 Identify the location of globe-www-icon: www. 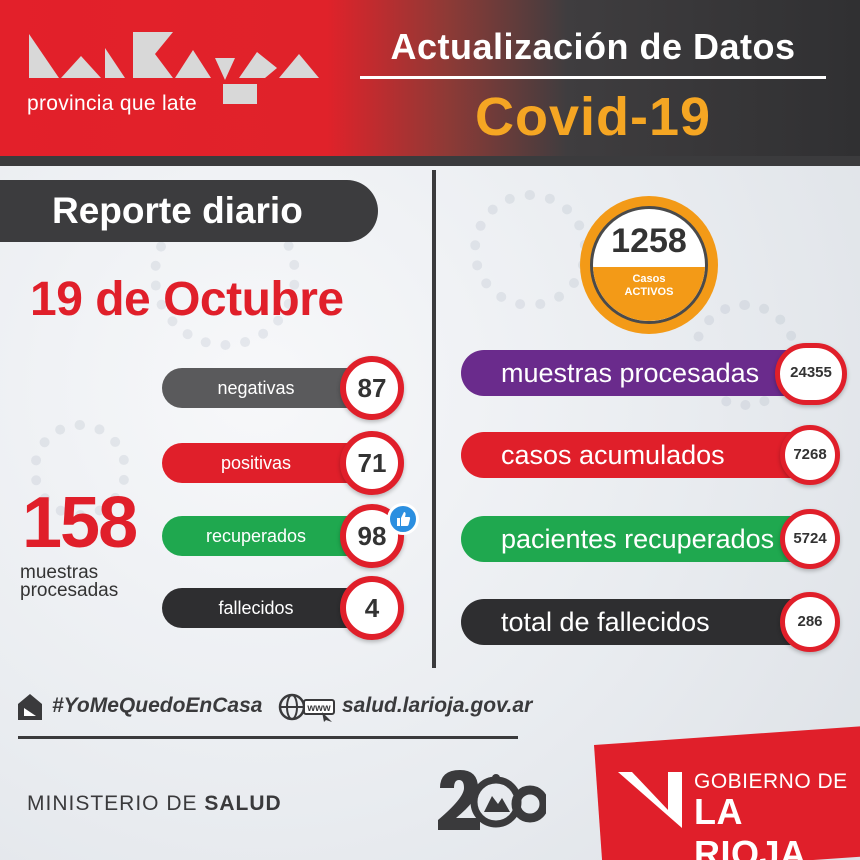
(306, 707).